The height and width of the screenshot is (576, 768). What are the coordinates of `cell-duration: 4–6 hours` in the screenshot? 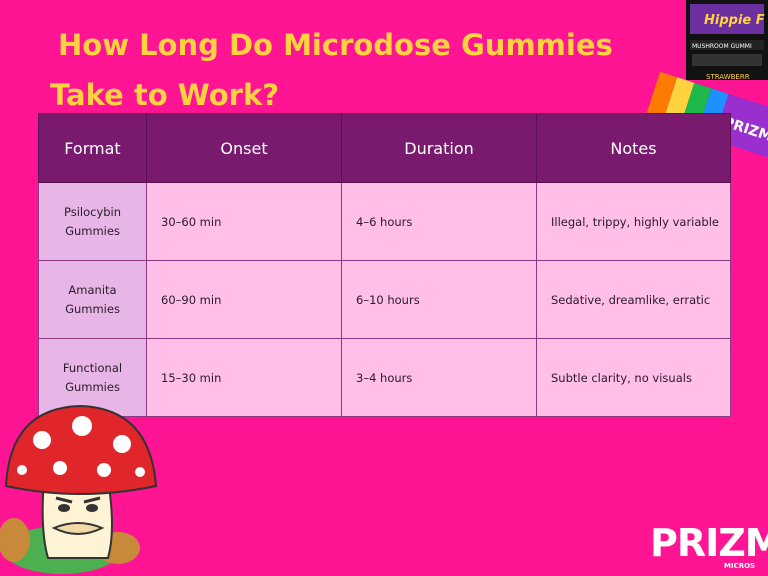 It's located at (439, 221).